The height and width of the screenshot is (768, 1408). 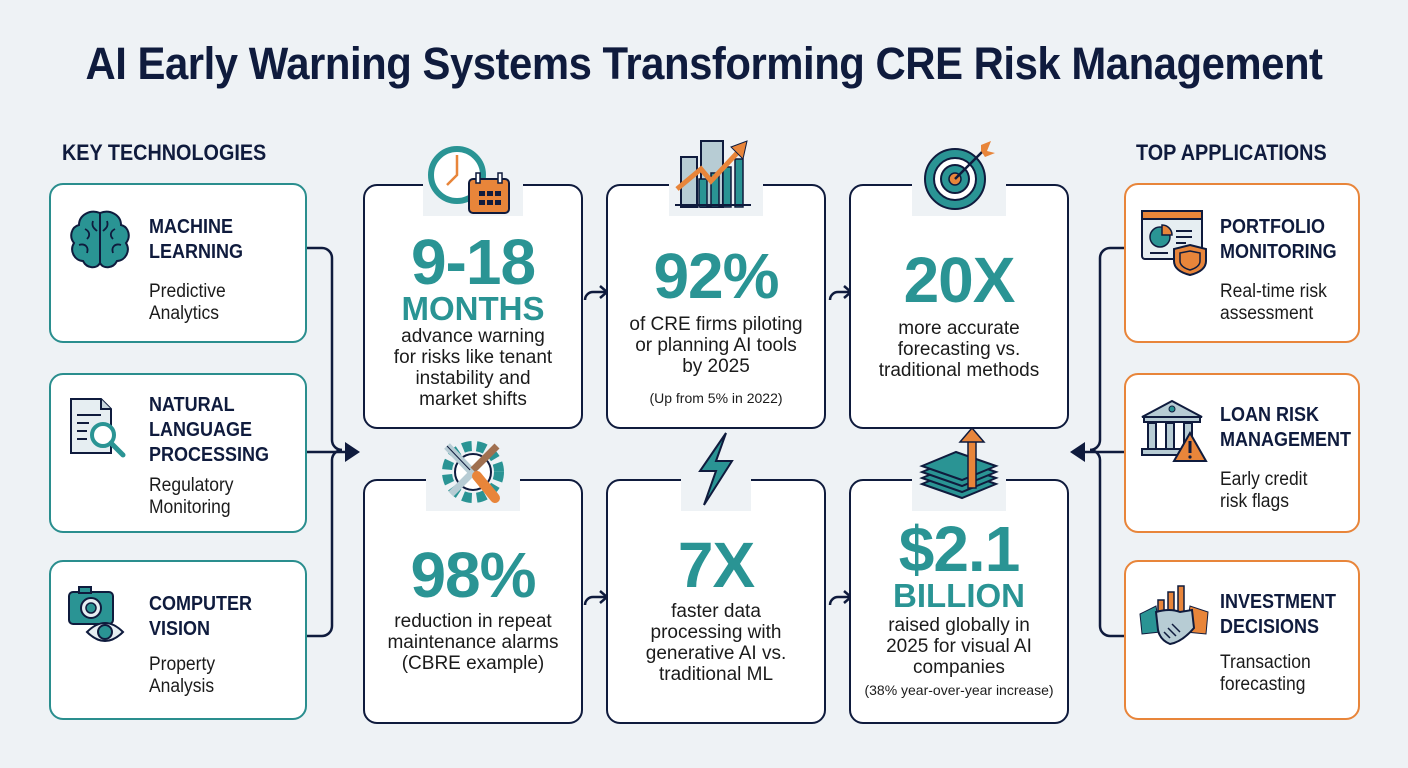 I want to click on document-search-icon, so click(x=100, y=428).